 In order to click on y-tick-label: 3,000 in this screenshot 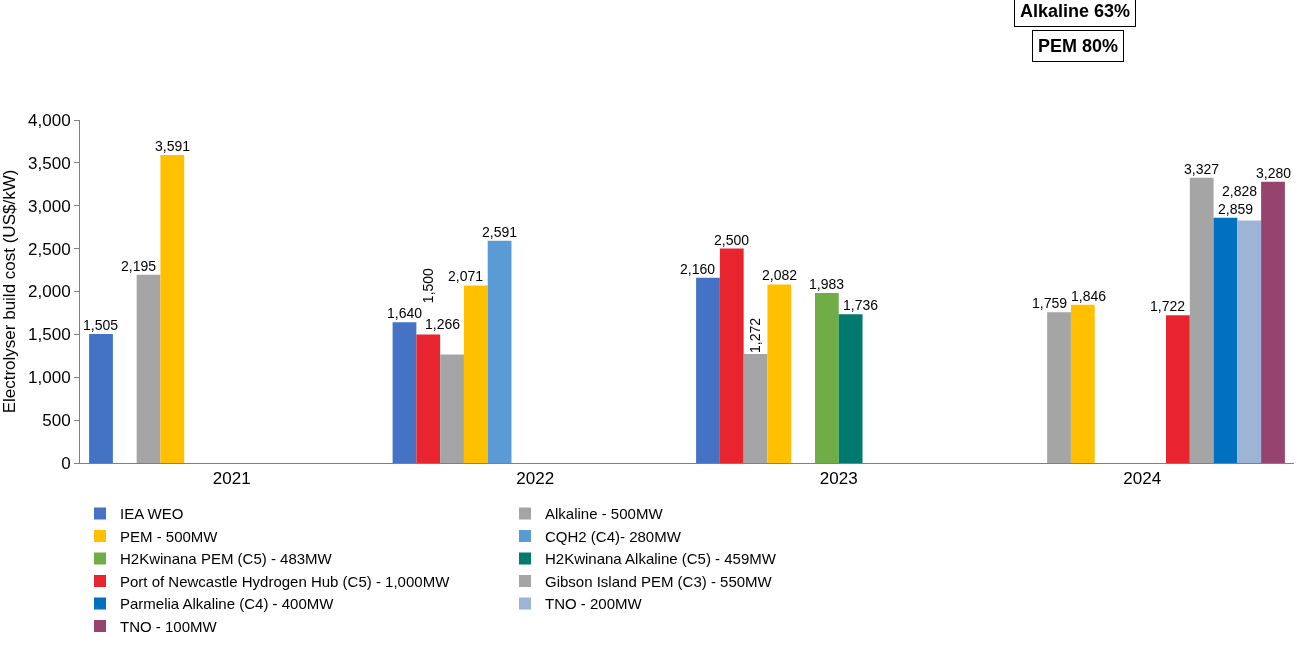, I will do `click(49, 206)`.